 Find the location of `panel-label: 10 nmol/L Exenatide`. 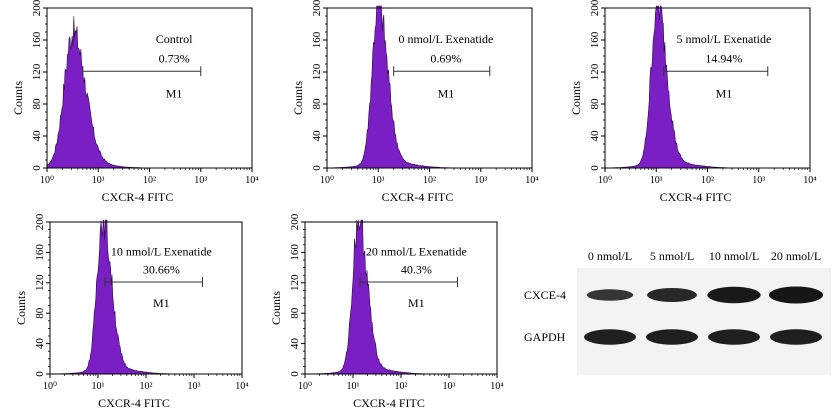

panel-label: 10 nmol/L Exenatide is located at coordinates (161, 251).